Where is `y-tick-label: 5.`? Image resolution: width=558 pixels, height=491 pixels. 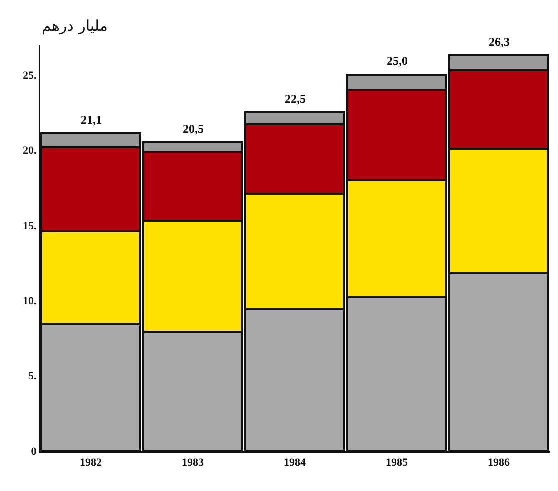
y-tick-label: 5. is located at coordinates (33, 376).